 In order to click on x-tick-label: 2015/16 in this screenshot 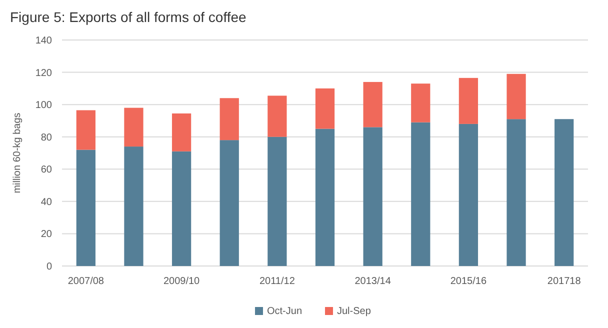, I will do `click(468, 281)`.